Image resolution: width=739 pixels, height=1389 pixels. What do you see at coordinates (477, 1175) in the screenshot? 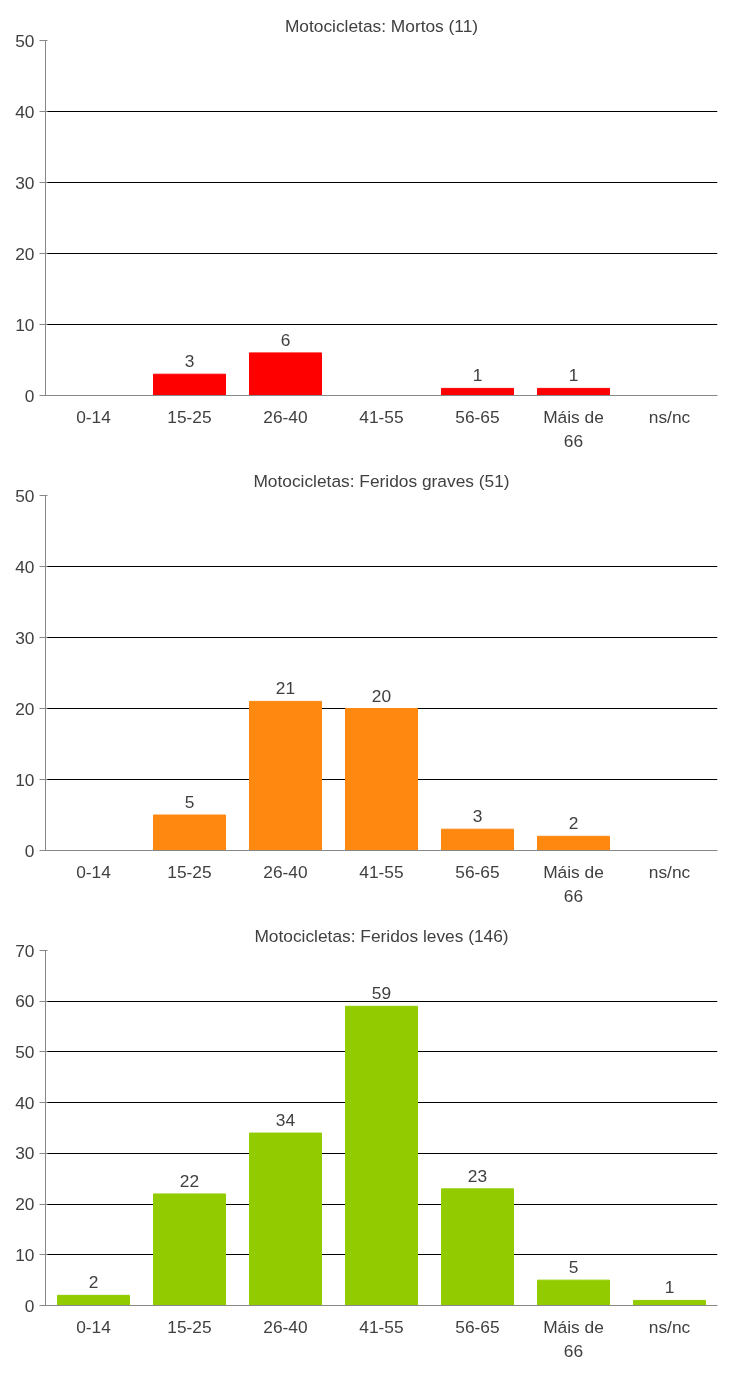
I see `data-label: 23` at bounding box center [477, 1175].